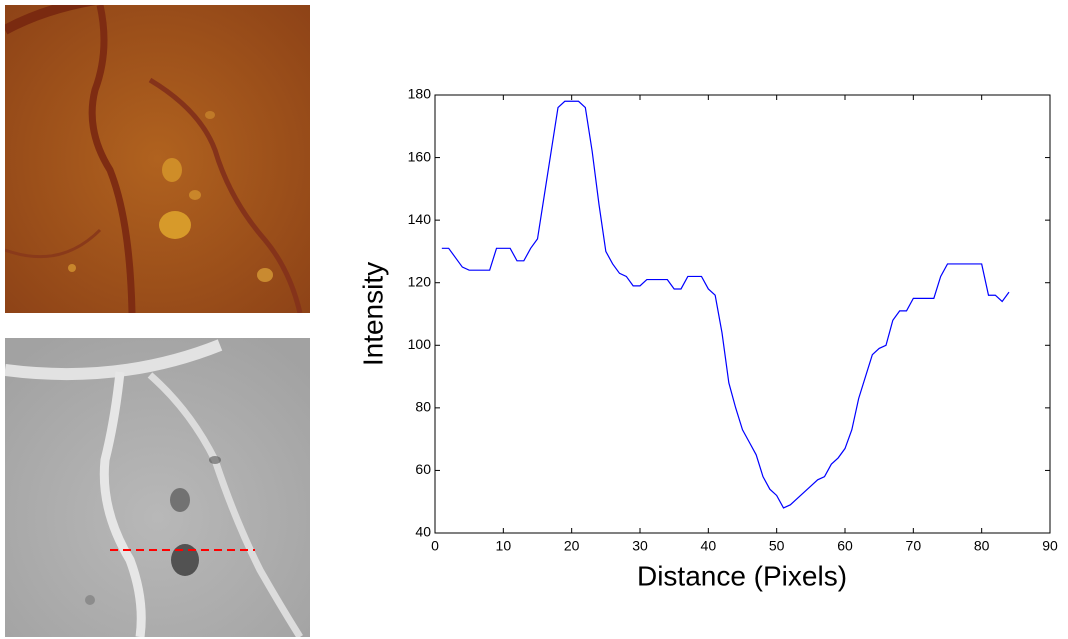 Image resolution: width=1068 pixels, height=639 pixels. I want to click on fundus-gray-image, so click(157, 487).